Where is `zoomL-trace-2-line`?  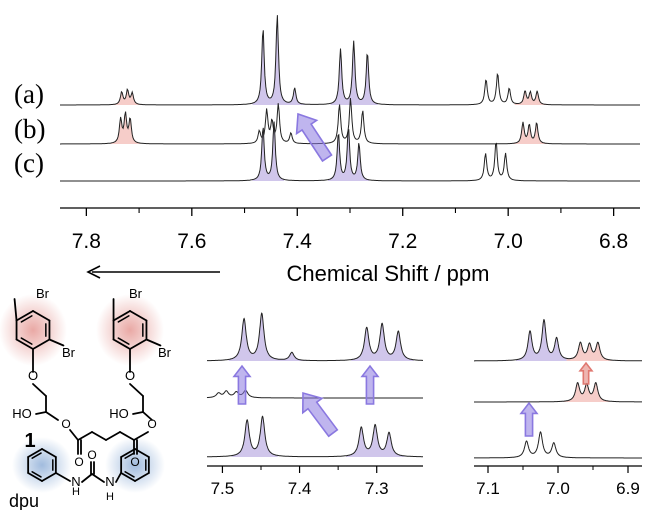 zoomL-trace-2-line is located at coordinates (315, 436).